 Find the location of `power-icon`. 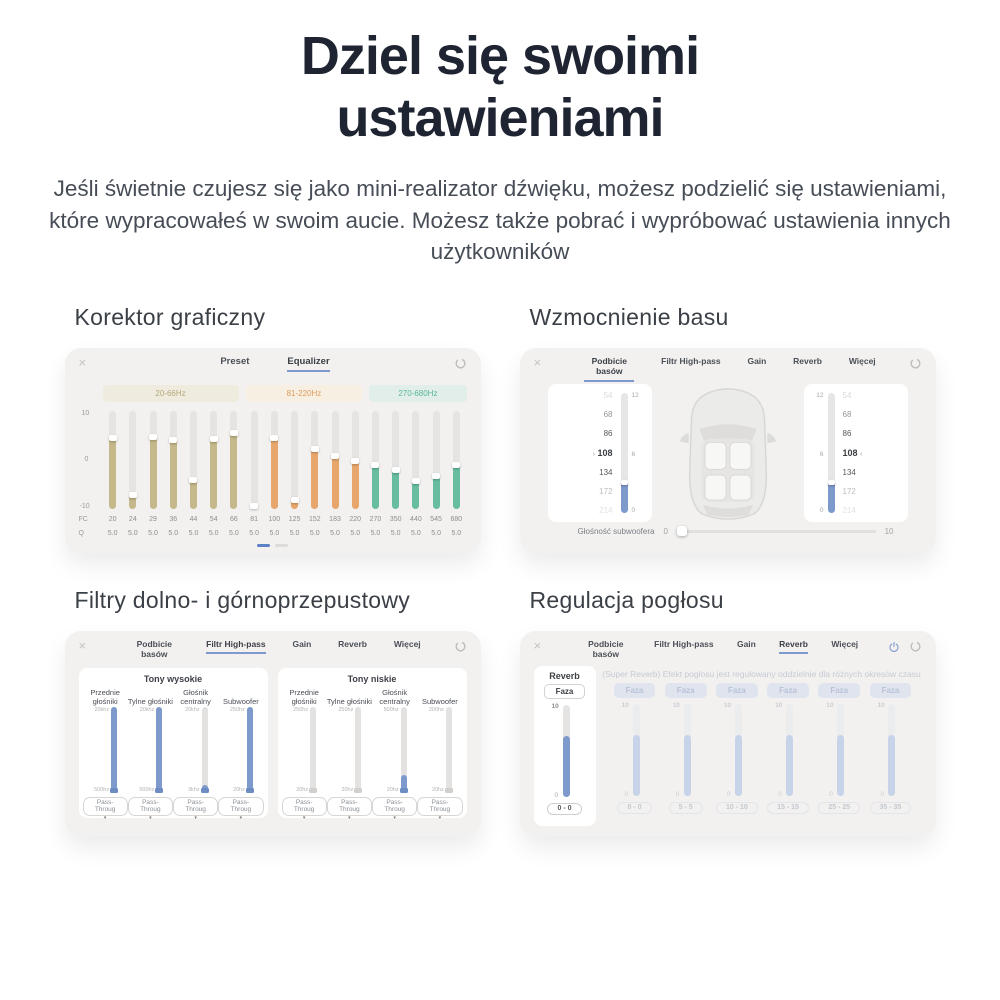

power-icon is located at coordinates (894, 646).